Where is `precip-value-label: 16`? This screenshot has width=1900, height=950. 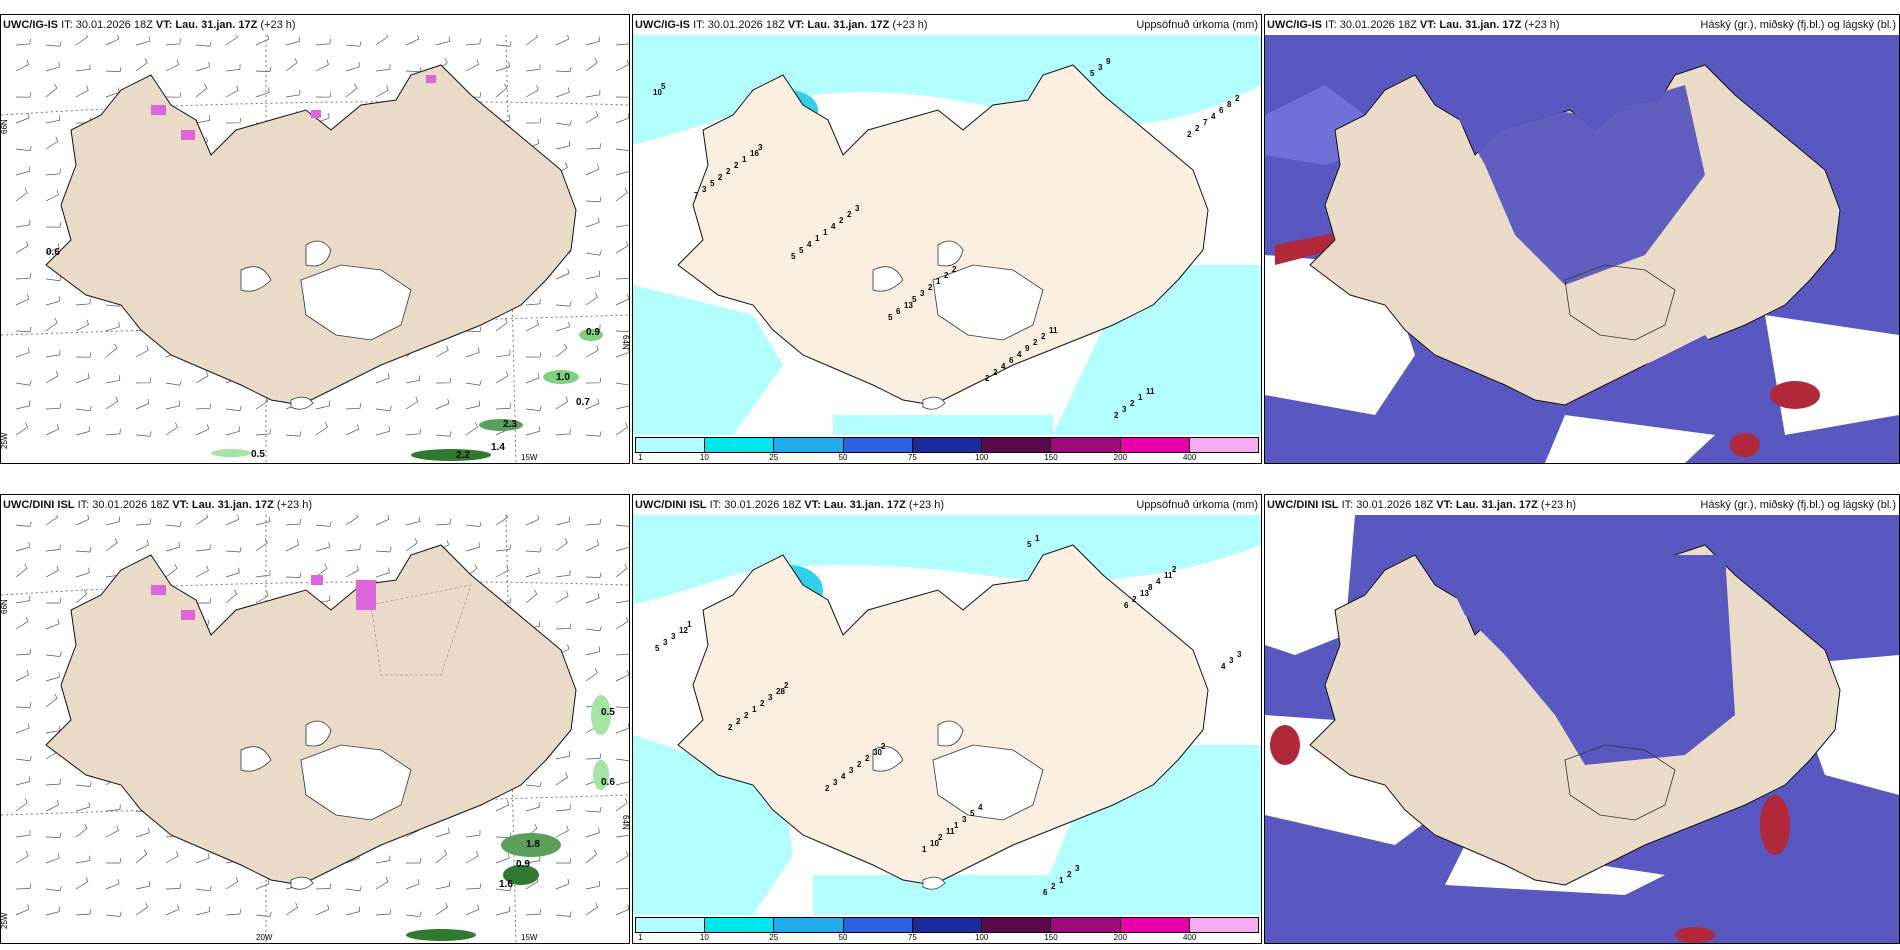
precip-value-label: 16 is located at coordinates (754, 153).